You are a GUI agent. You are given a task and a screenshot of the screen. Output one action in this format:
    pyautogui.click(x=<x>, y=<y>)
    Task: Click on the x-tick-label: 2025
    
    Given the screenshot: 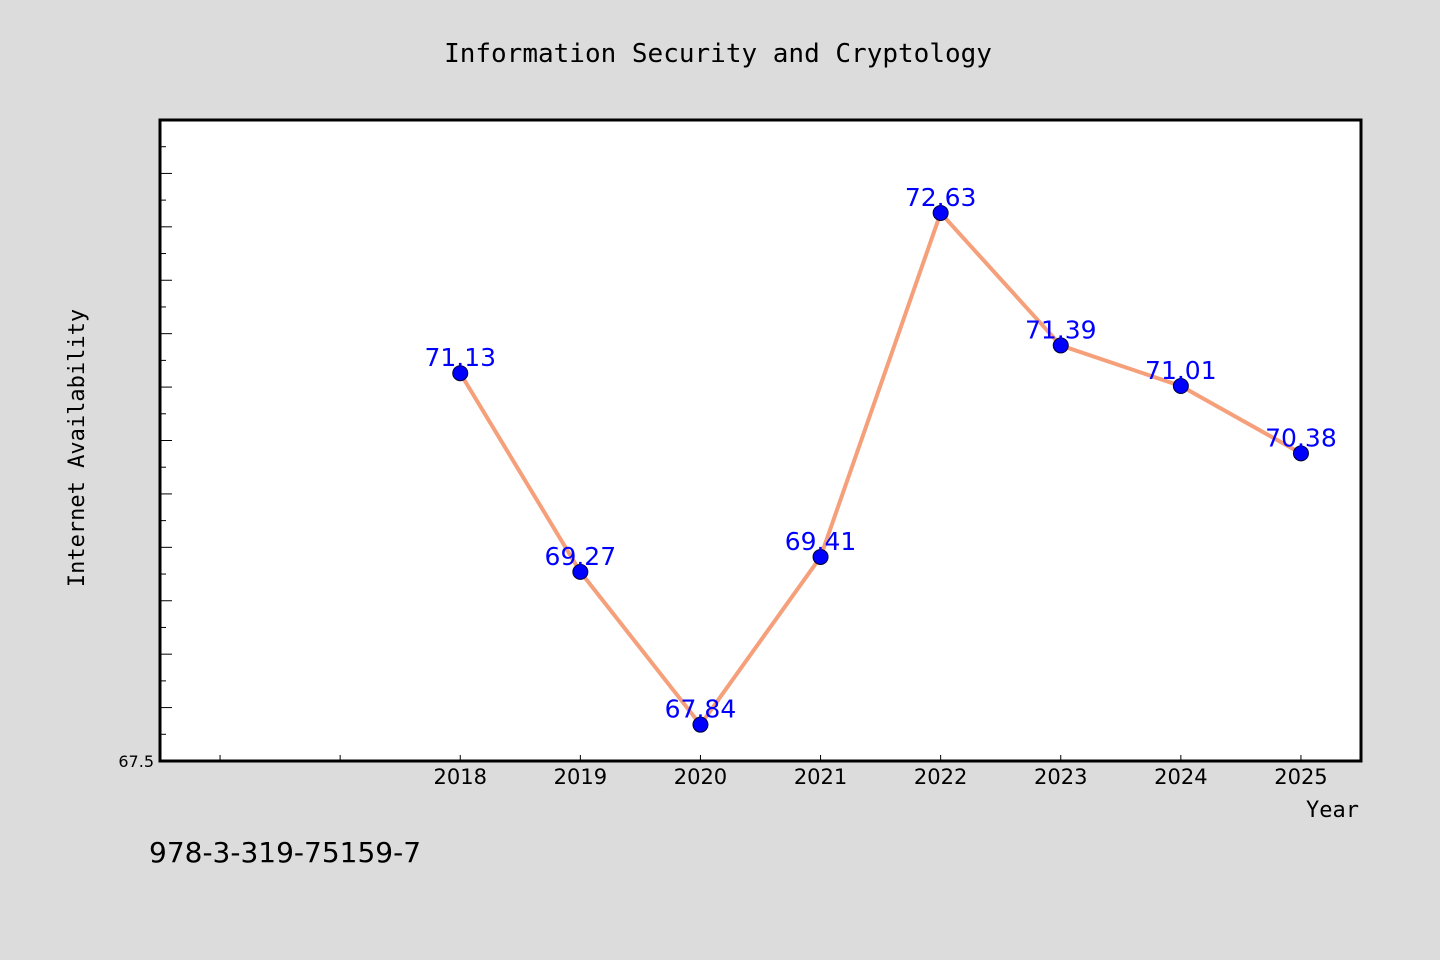 What is the action you would take?
    pyautogui.click(x=1300, y=777)
    